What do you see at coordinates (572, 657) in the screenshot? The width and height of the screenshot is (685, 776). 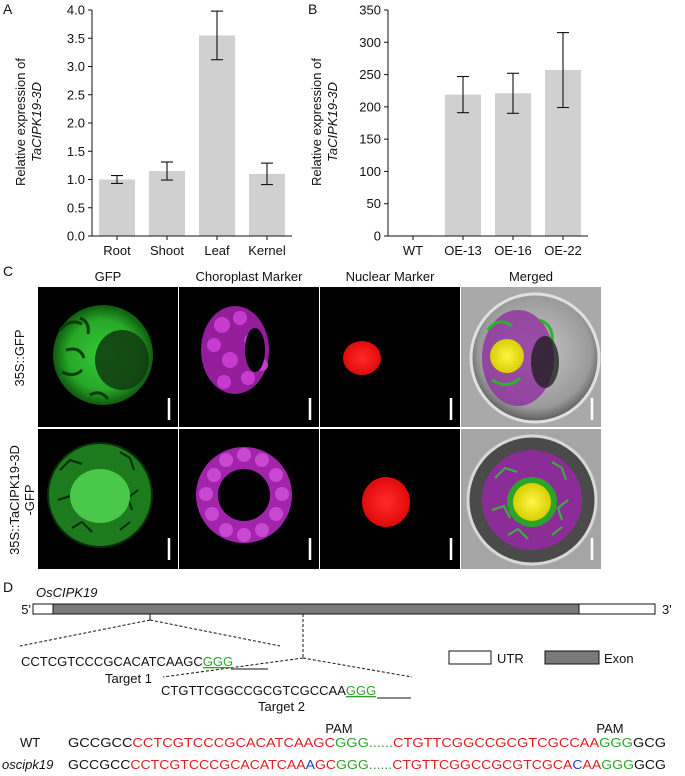 I see `legend-exon-swatch` at bounding box center [572, 657].